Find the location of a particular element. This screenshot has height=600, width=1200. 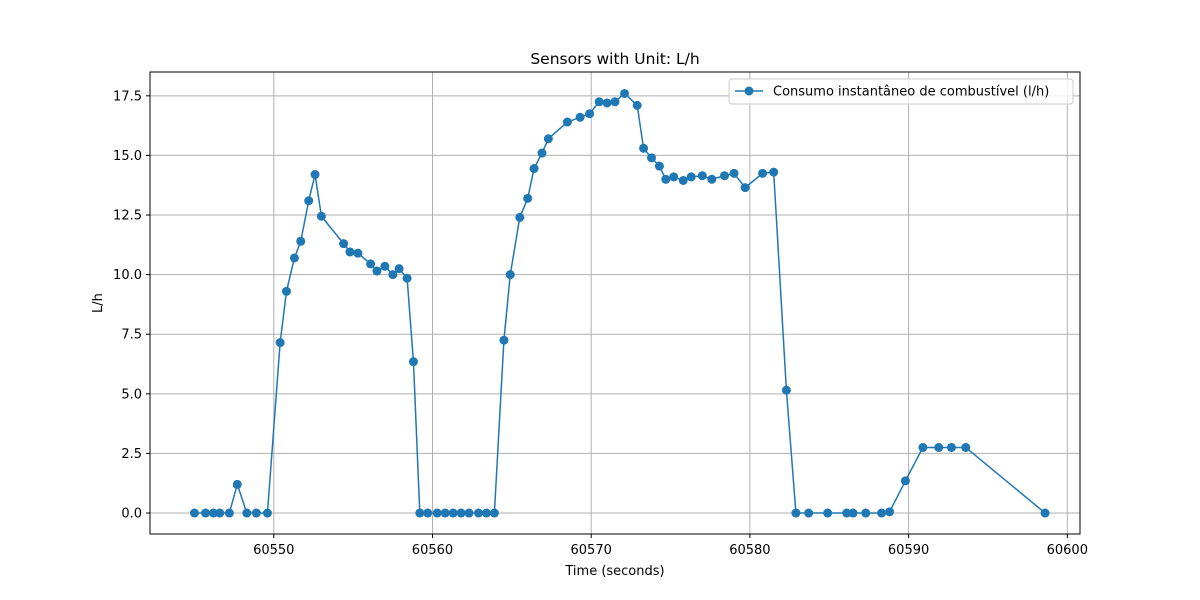

y-tick-label: 7.5 is located at coordinates (131, 335).